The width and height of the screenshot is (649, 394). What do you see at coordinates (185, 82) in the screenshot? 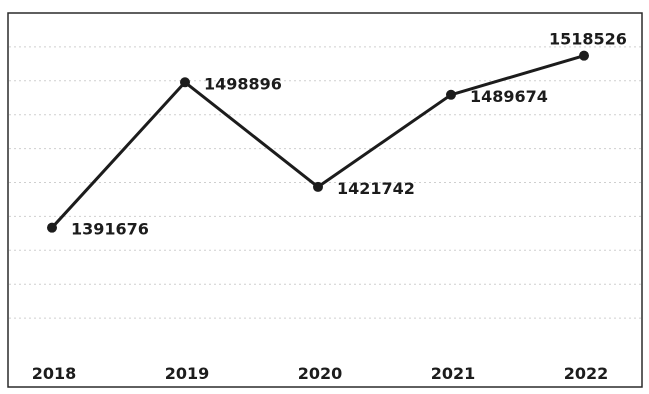
I see `data-point-2019` at bounding box center [185, 82].